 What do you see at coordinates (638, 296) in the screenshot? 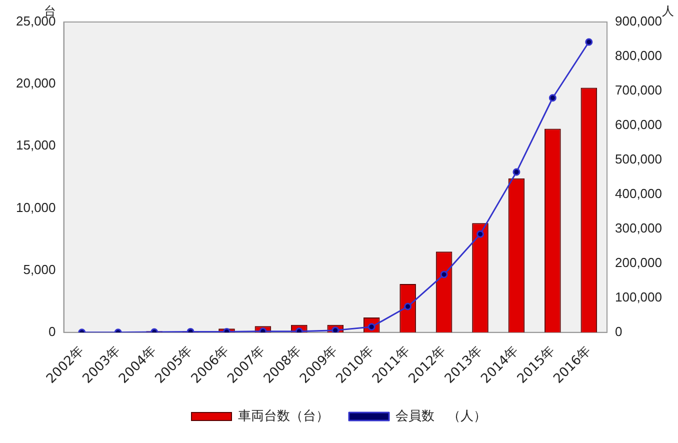
I see `y2-tick-label: 100,000` at bounding box center [638, 296].